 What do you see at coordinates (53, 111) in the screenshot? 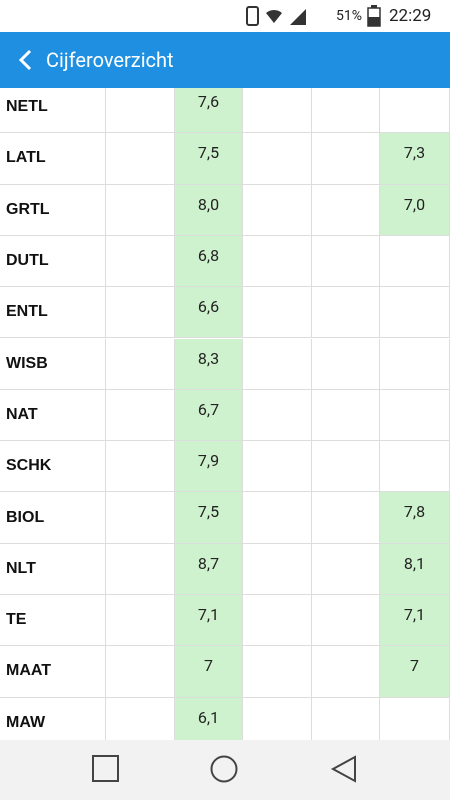
I see `subject-cell: NETL` at bounding box center [53, 111].